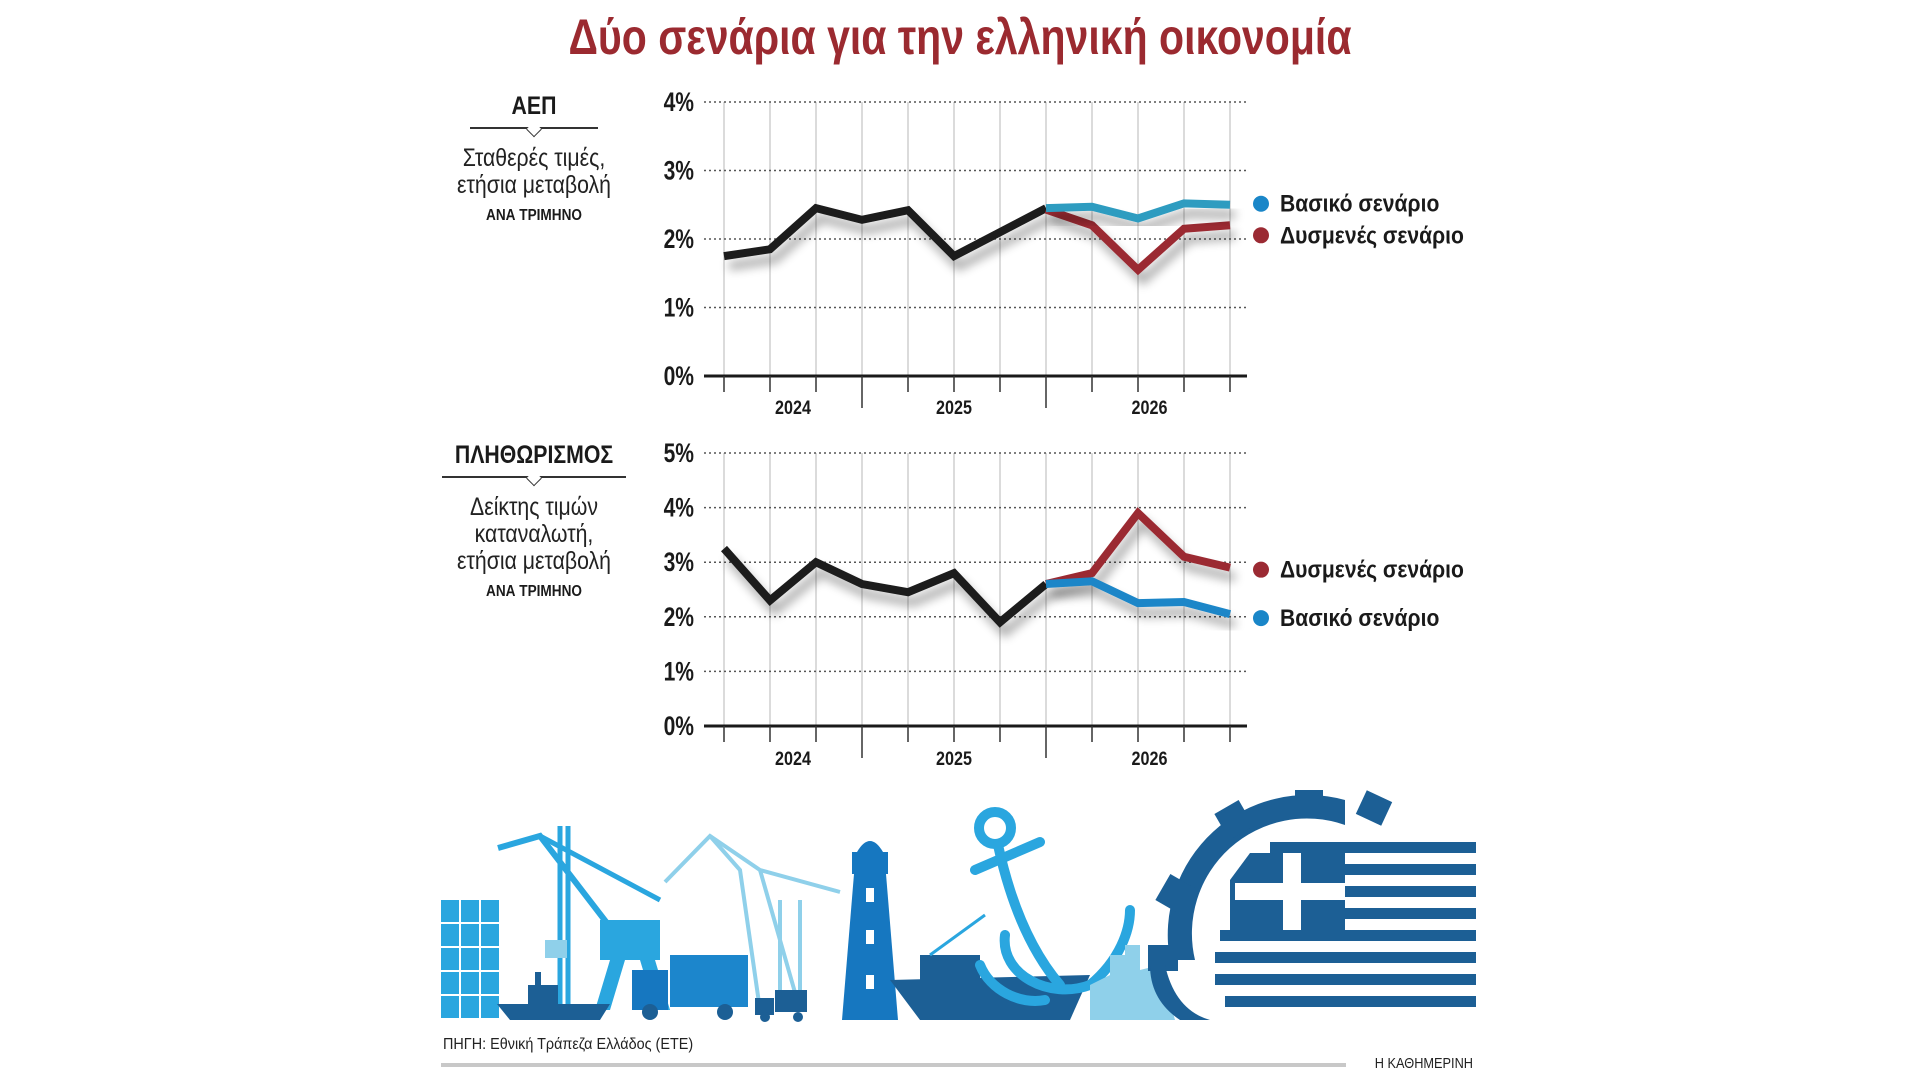  What do you see at coordinates (870, 930) in the screenshot?
I see `lighthouse-icon` at bounding box center [870, 930].